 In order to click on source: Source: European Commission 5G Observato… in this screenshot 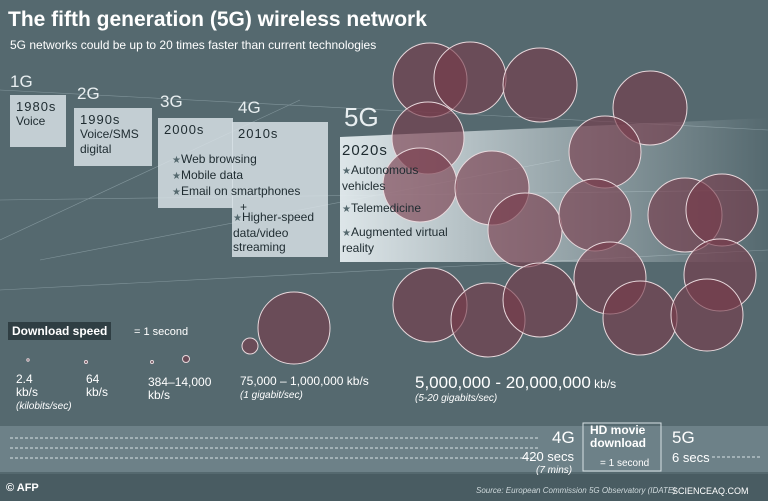, I will do `click(576, 490)`.